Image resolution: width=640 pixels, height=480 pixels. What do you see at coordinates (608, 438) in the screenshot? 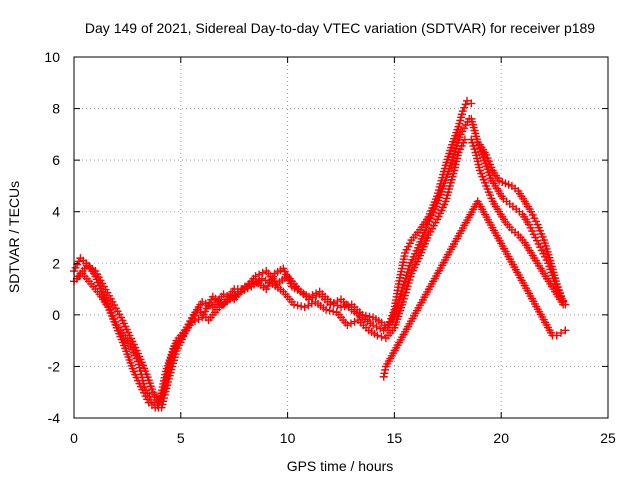
I see `x-tick-label: 25` at bounding box center [608, 438].